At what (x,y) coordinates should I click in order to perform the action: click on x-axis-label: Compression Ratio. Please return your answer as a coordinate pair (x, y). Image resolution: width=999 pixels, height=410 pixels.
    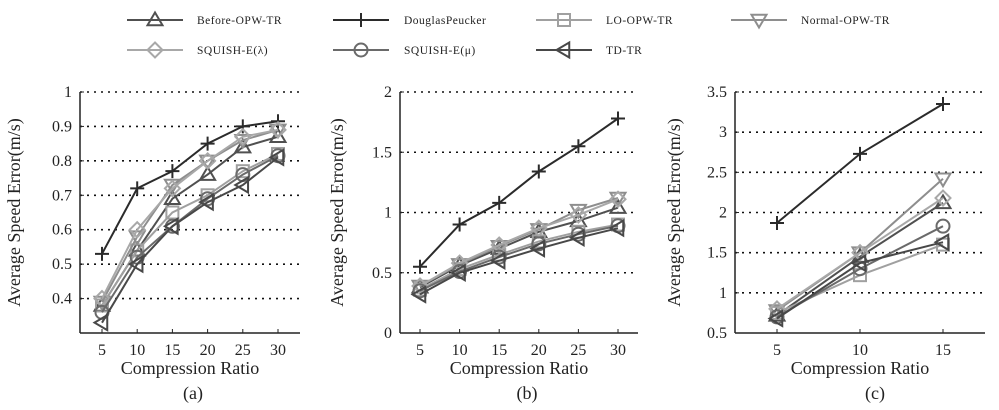
    Looking at the image, I should click on (860, 368).